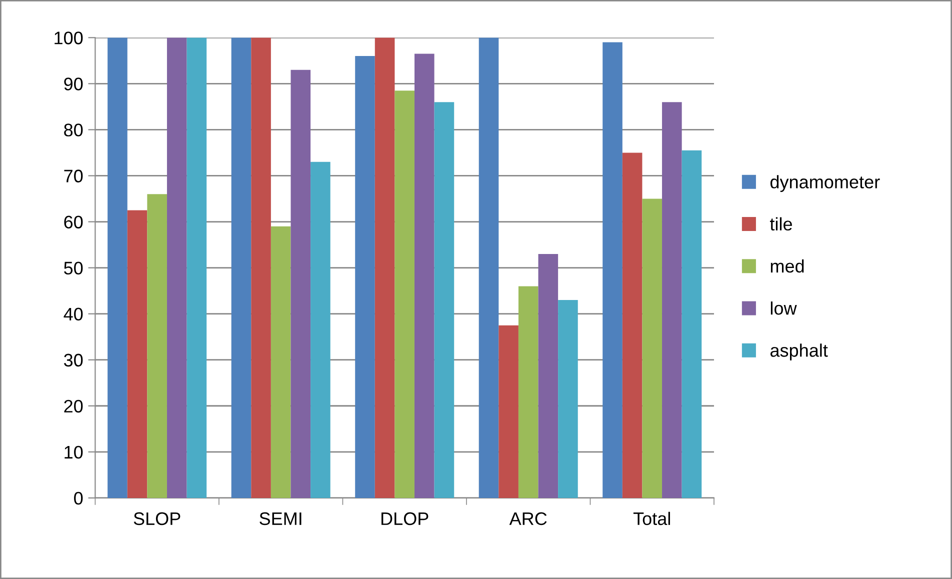 Image resolution: width=952 pixels, height=579 pixels. Describe the element at coordinates (73, 84) in the screenshot. I see `y-tick-label: 90` at that location.